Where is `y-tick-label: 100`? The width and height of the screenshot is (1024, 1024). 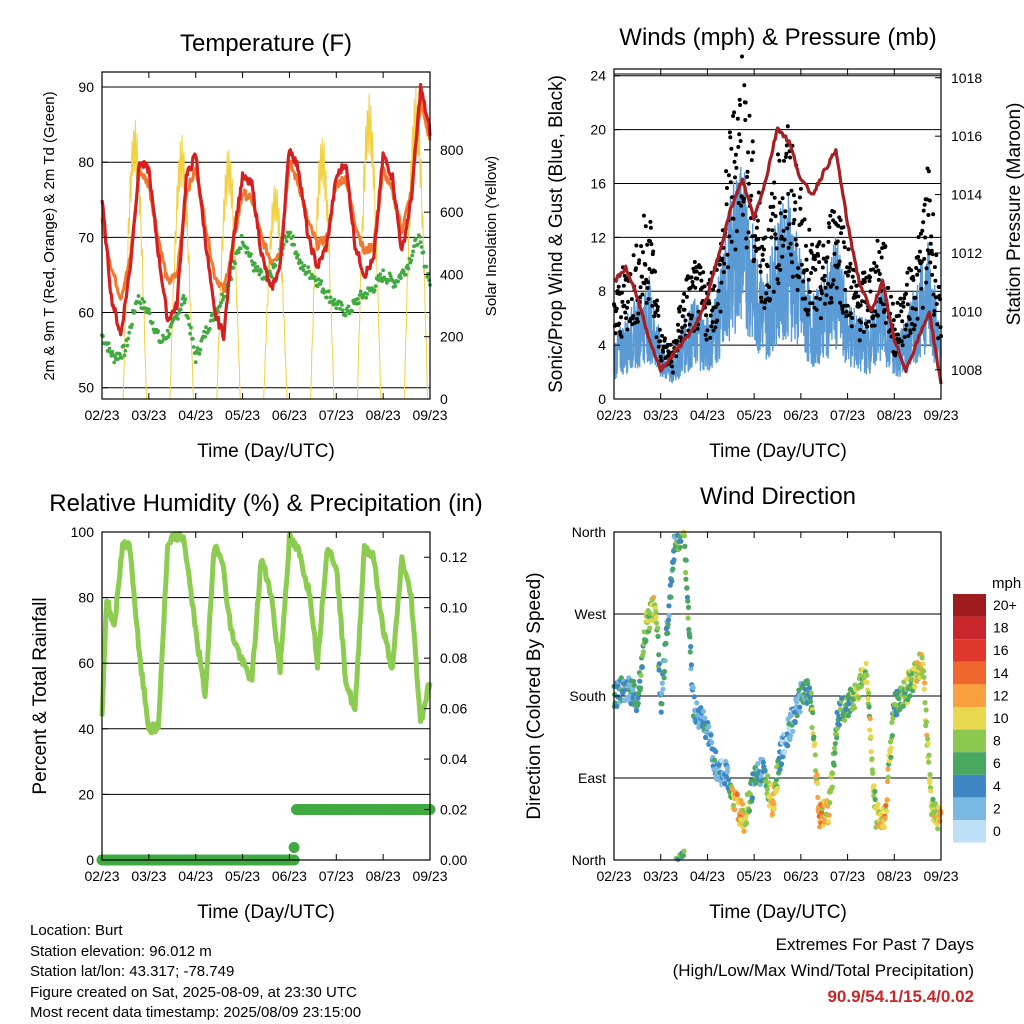
y-tick-label: 100 is located at coordinates (83, 532).